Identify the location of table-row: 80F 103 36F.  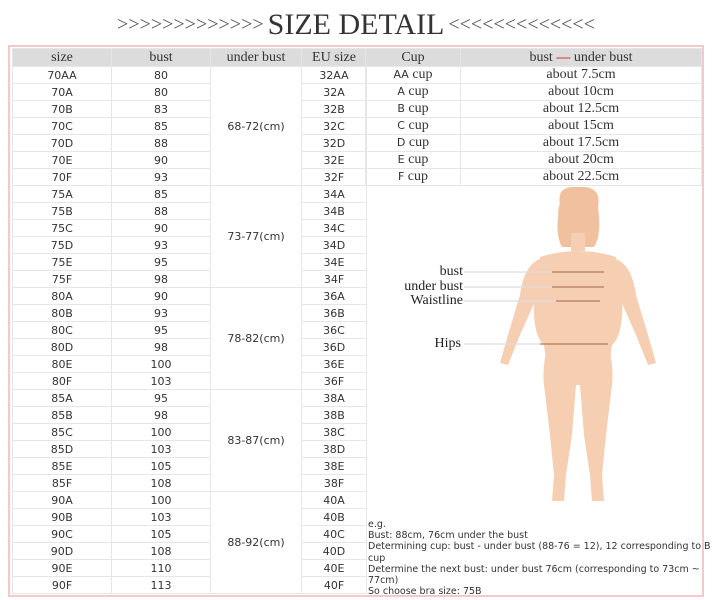
(189, 381).